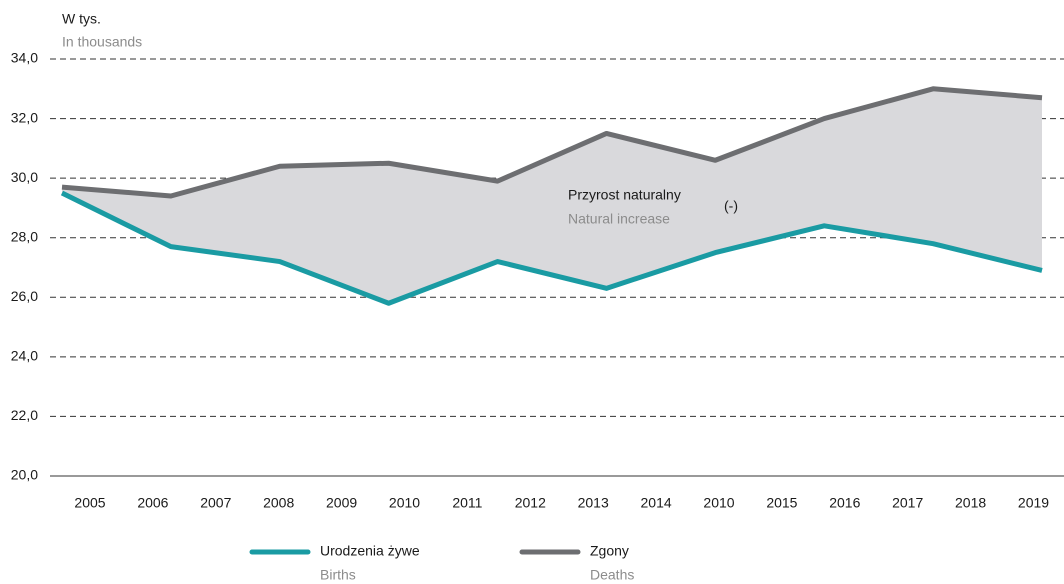  I want to click on x-tick-label: 2013, so click(593, 503).